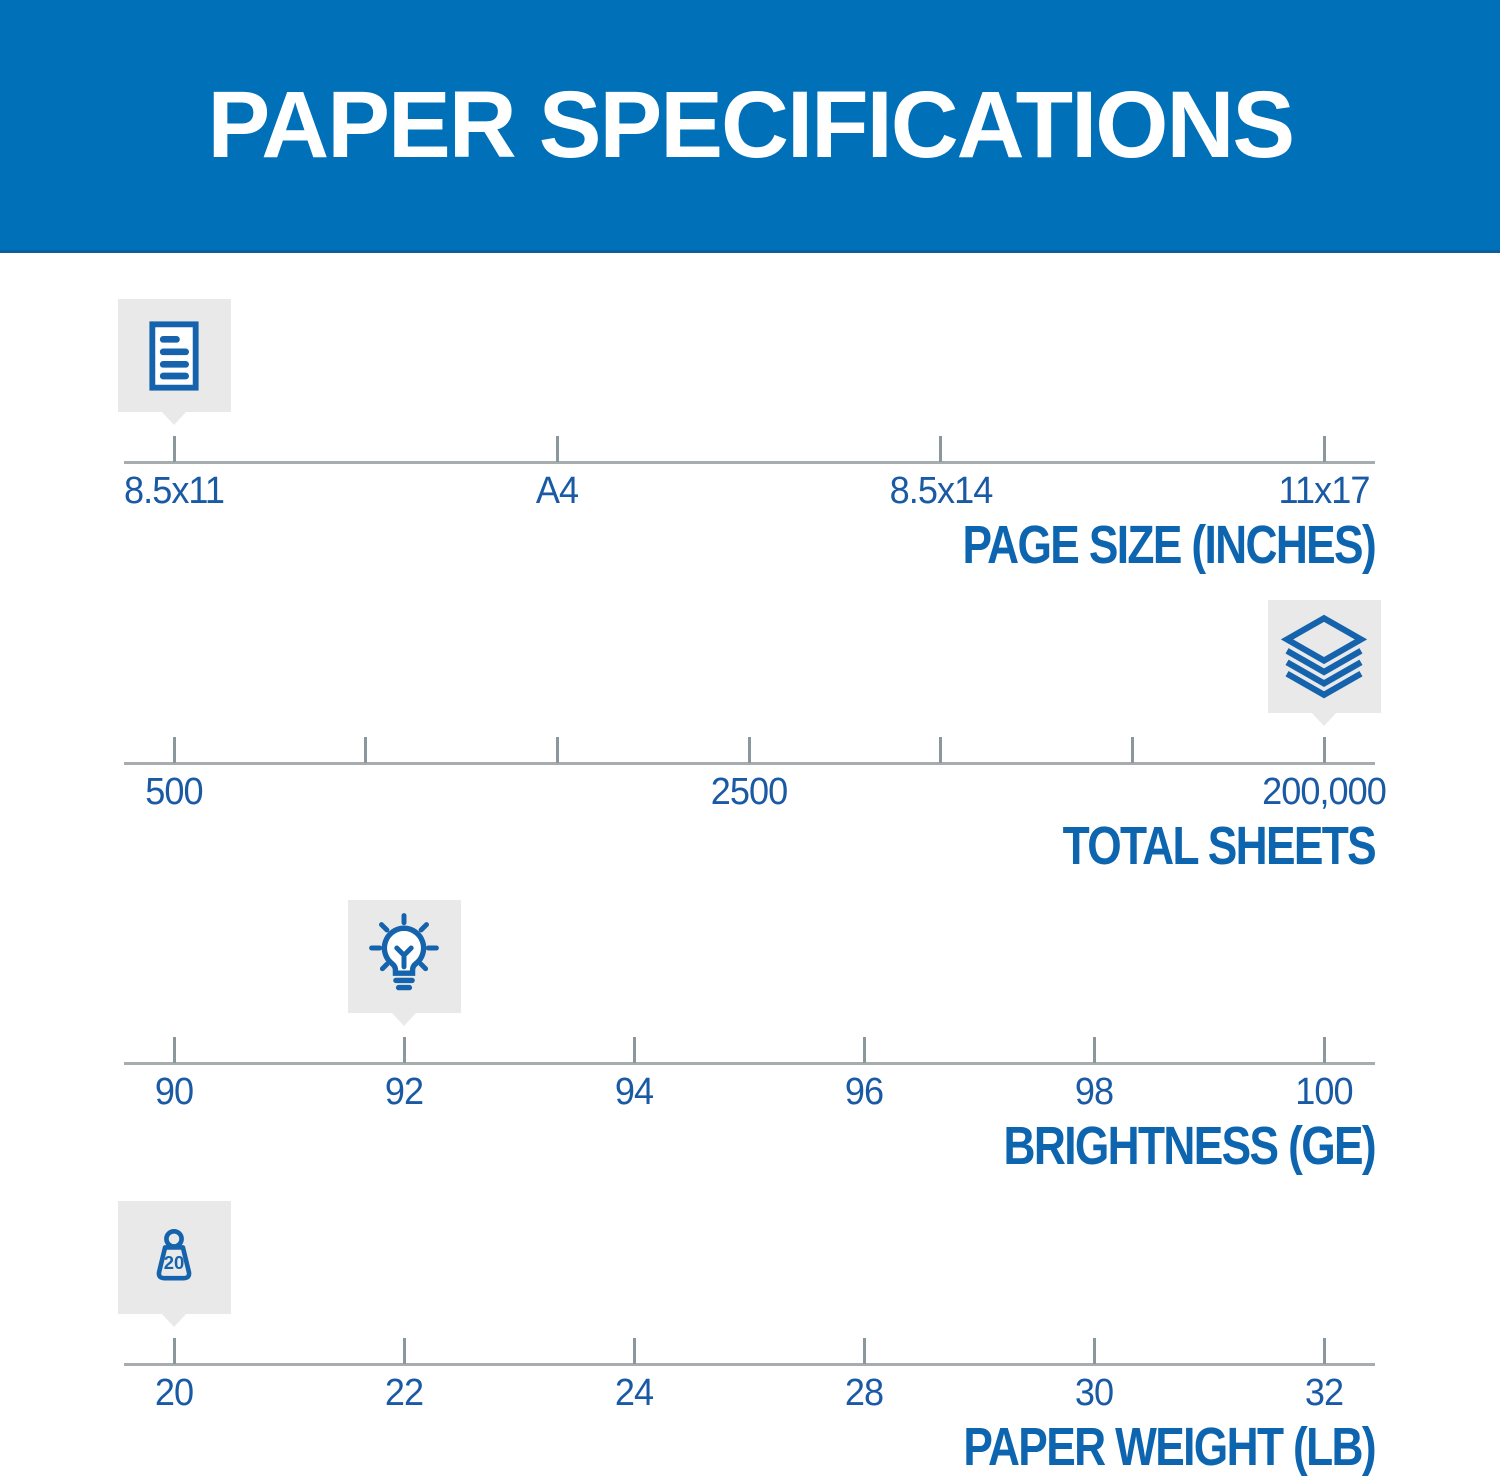 The width and height of the screenshot is (1500, 1478). I want to click on brightness-tick-label: 90, so click(174, 1092).